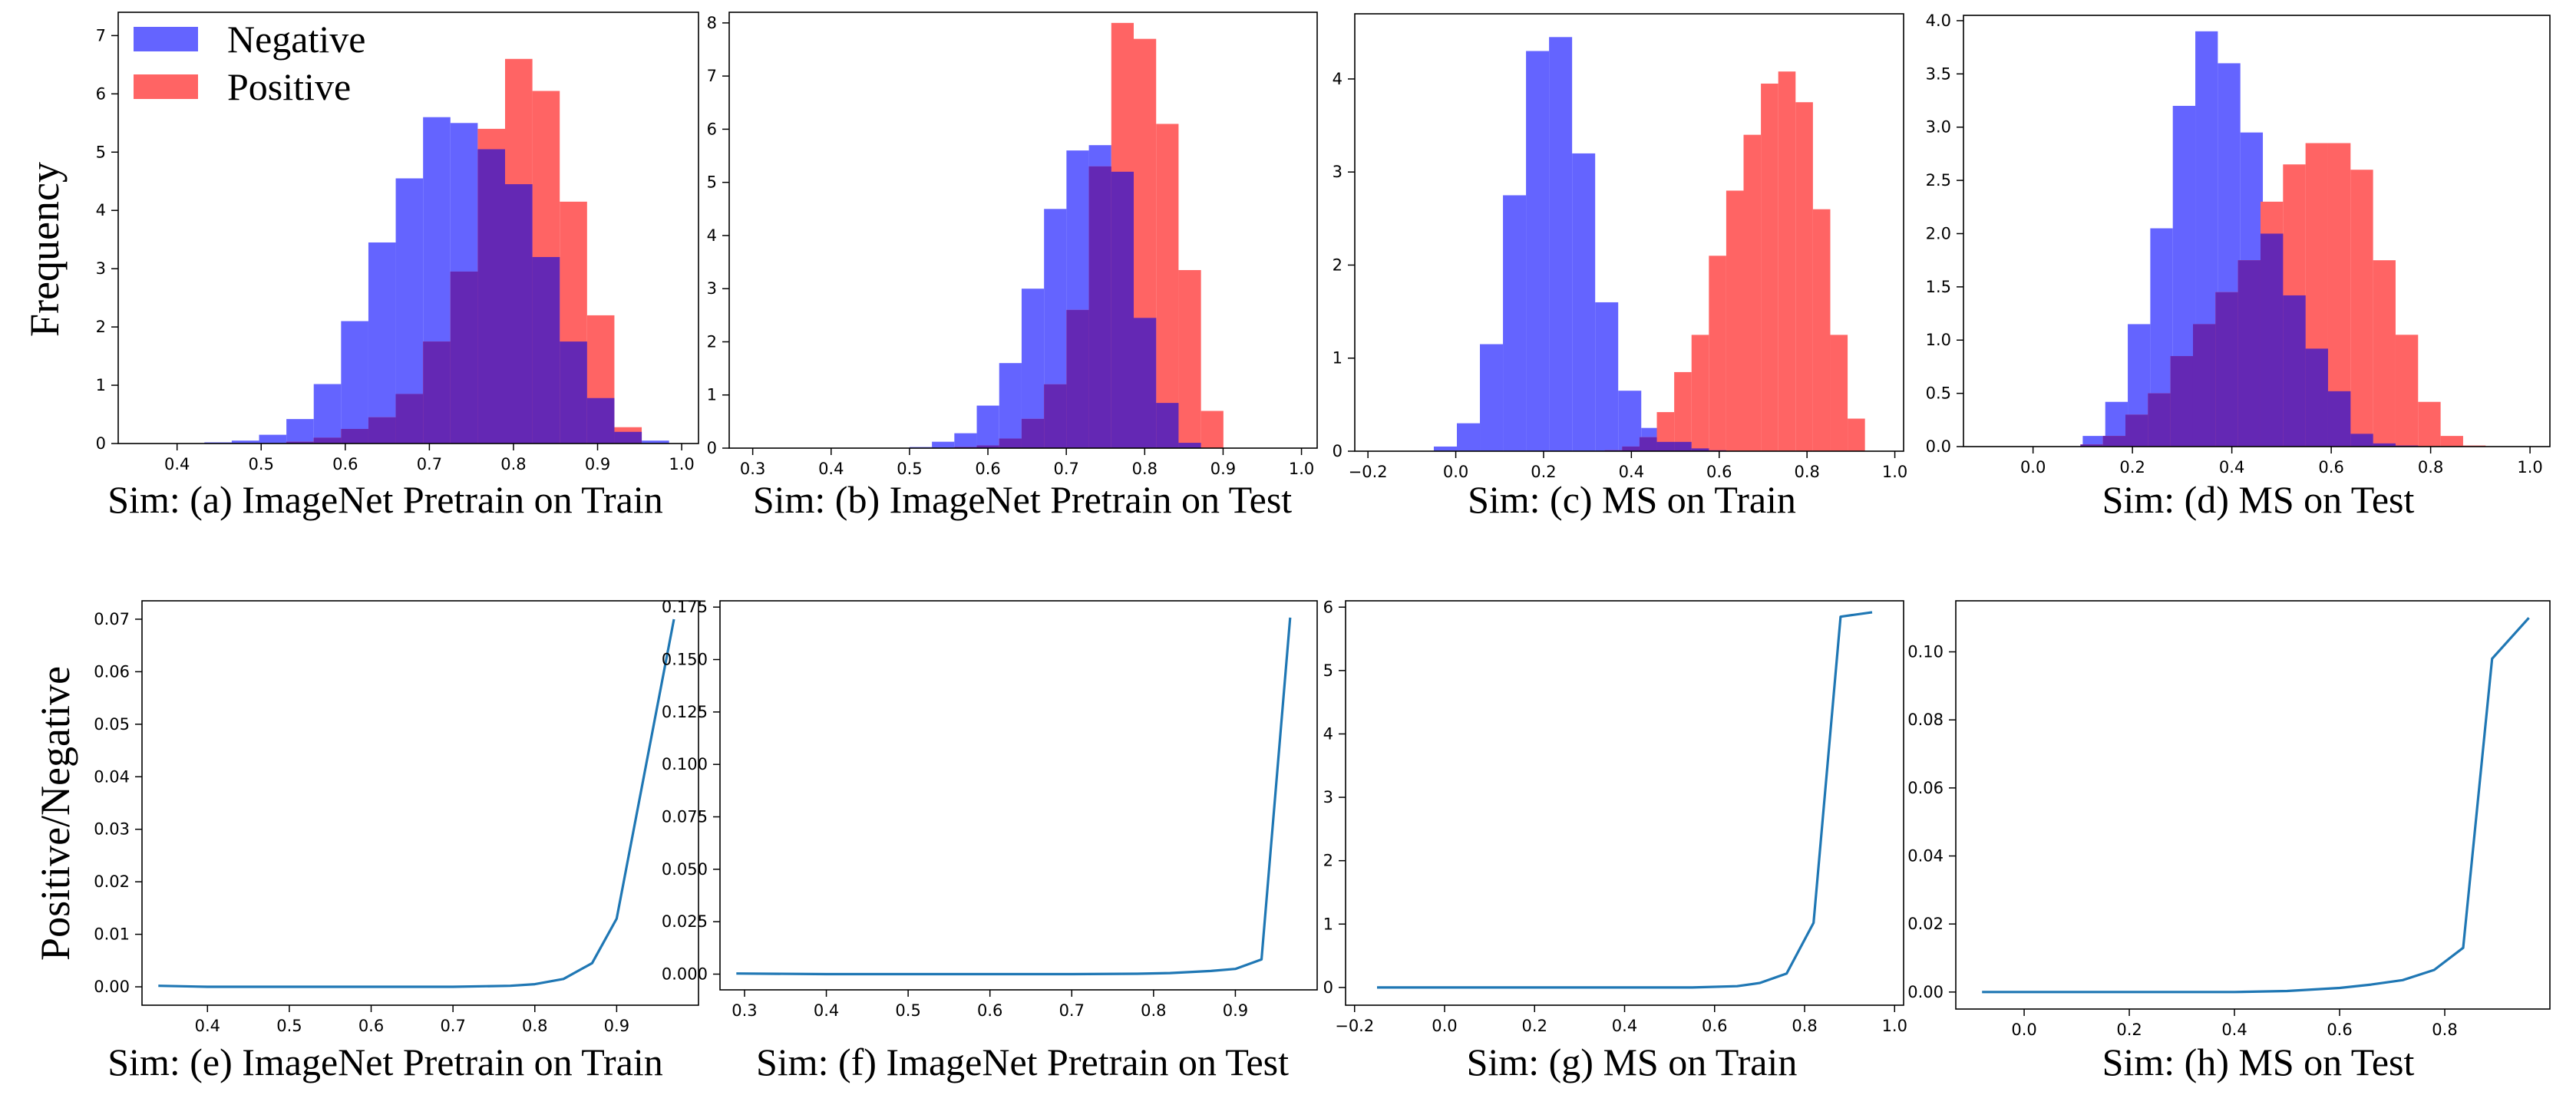 This screenshot has height=1118, width=2576. Describe the element at coordinates (1925, 924) in the screenshot. I see `y-tick-label: 0.02` at that location.